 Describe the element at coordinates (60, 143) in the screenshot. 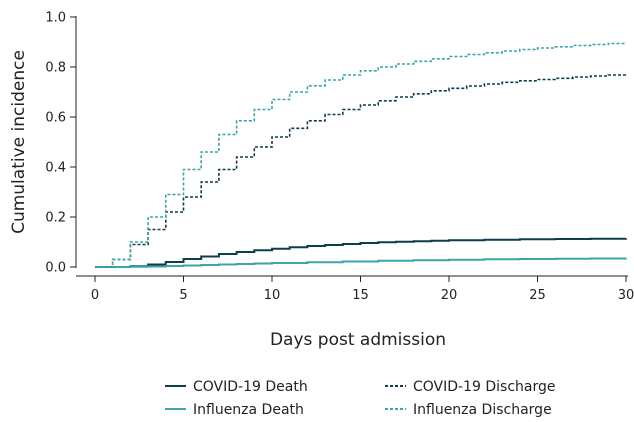

I see `y-ticks: 0.0 0.2 0.4 0.6 0.8 1.0` at that location.